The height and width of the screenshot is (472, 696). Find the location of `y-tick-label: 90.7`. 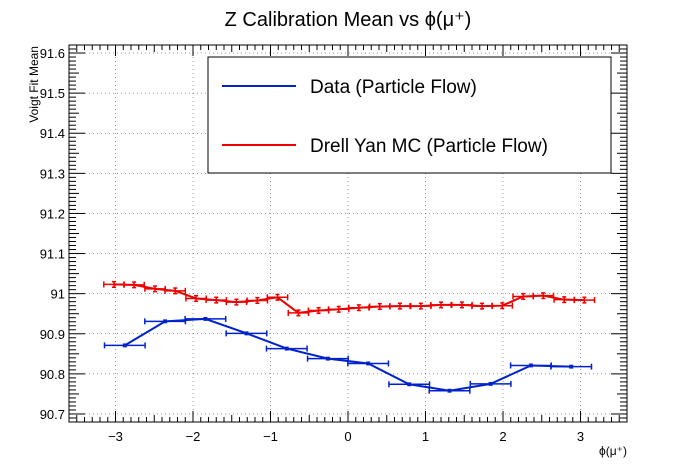

y-tick-label: 90.7 is located at coordinates (52, 414).